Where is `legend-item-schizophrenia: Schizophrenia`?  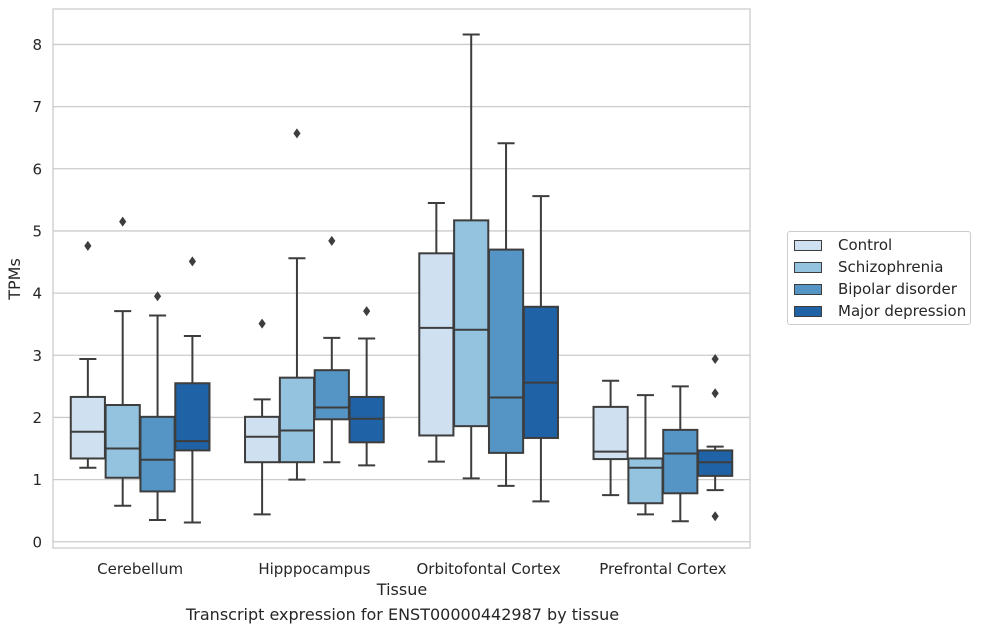
legend-item-schizophrenia: Schizophrenia is located at coordinates (868, 267).